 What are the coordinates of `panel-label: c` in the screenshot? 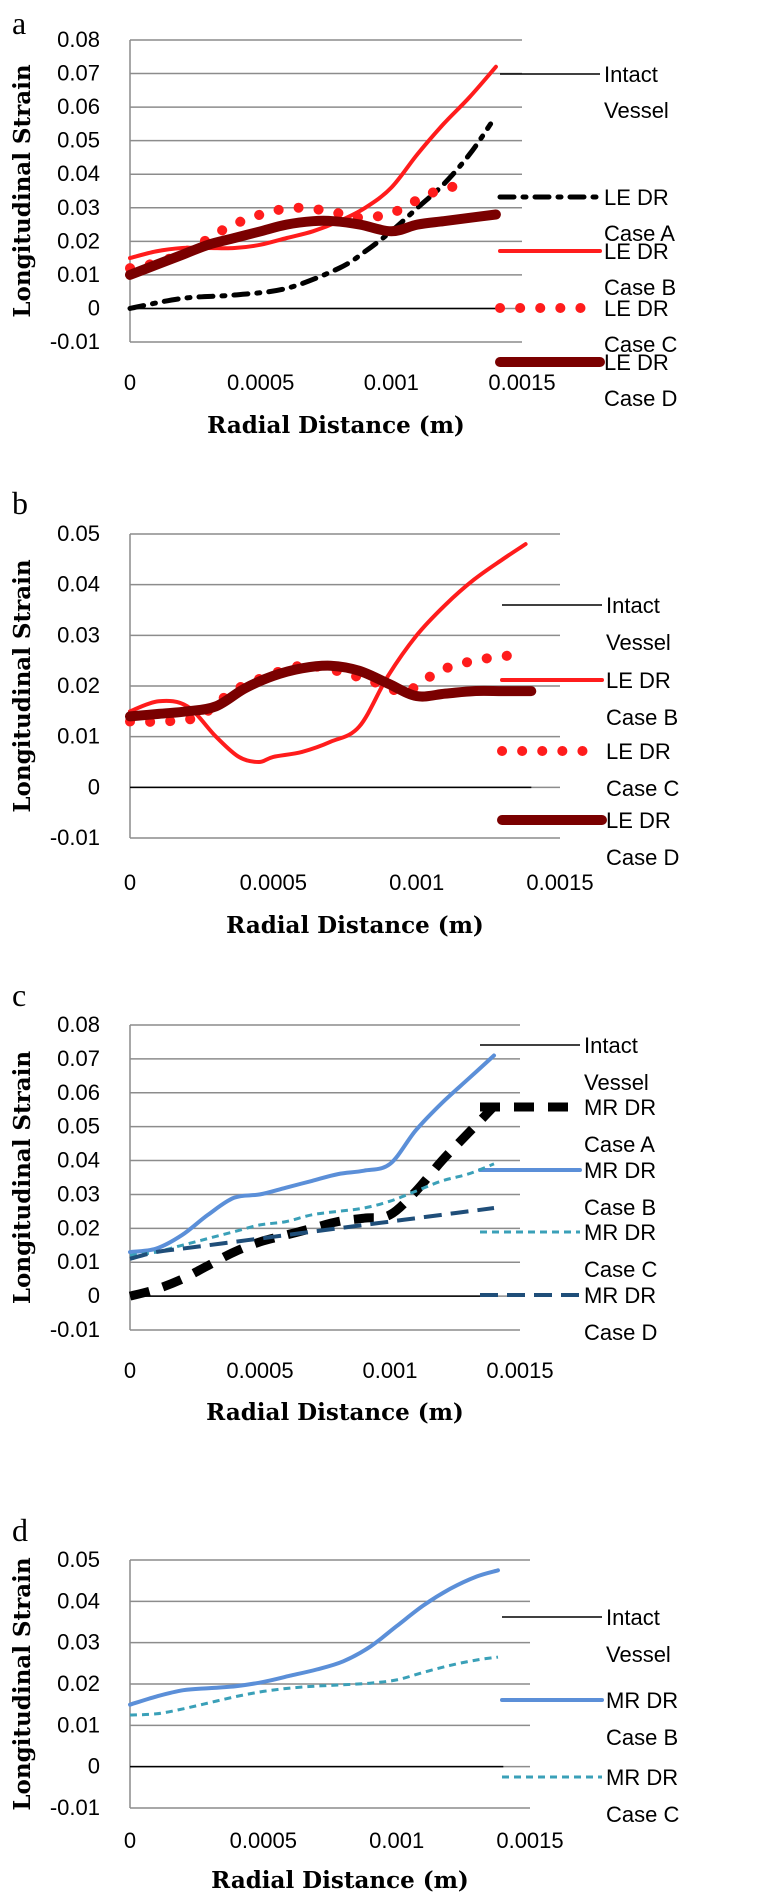 It's located at (19, 995).